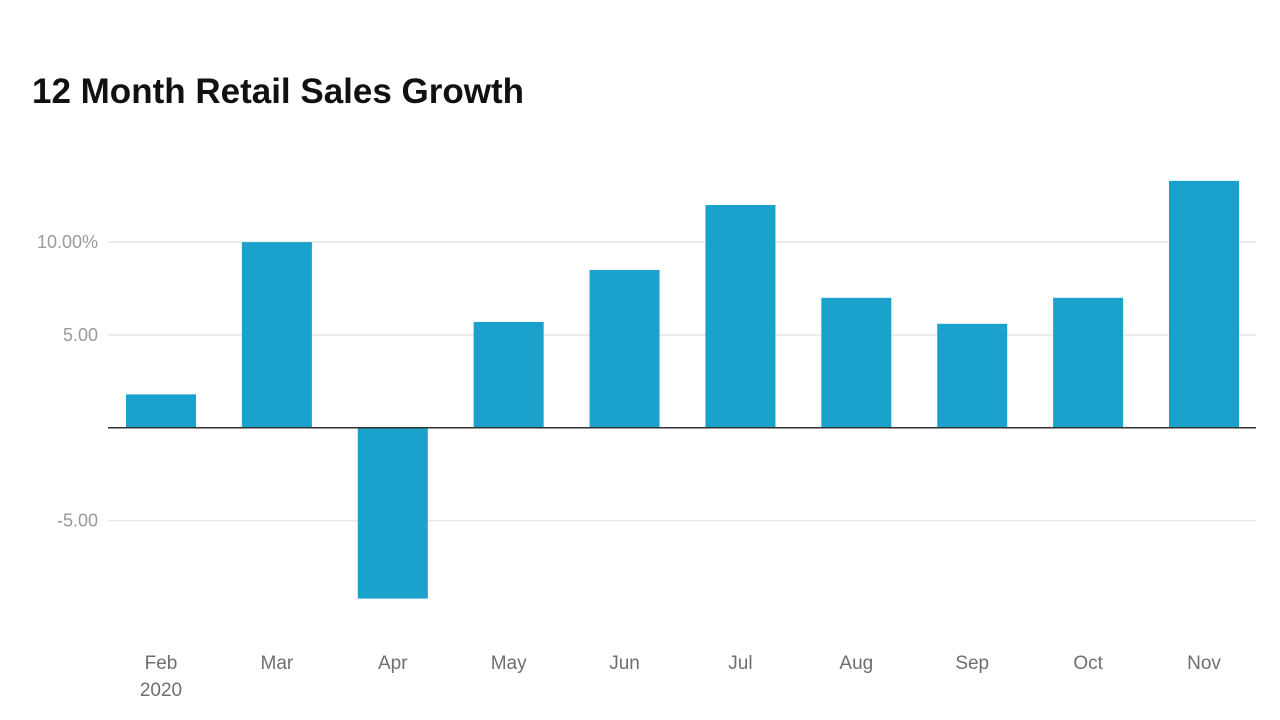 The height and width of the screenshot is (720, 1280). Describe the element at coordinates (972, 375) in the screenshot. I see `bar-sep` at that location.